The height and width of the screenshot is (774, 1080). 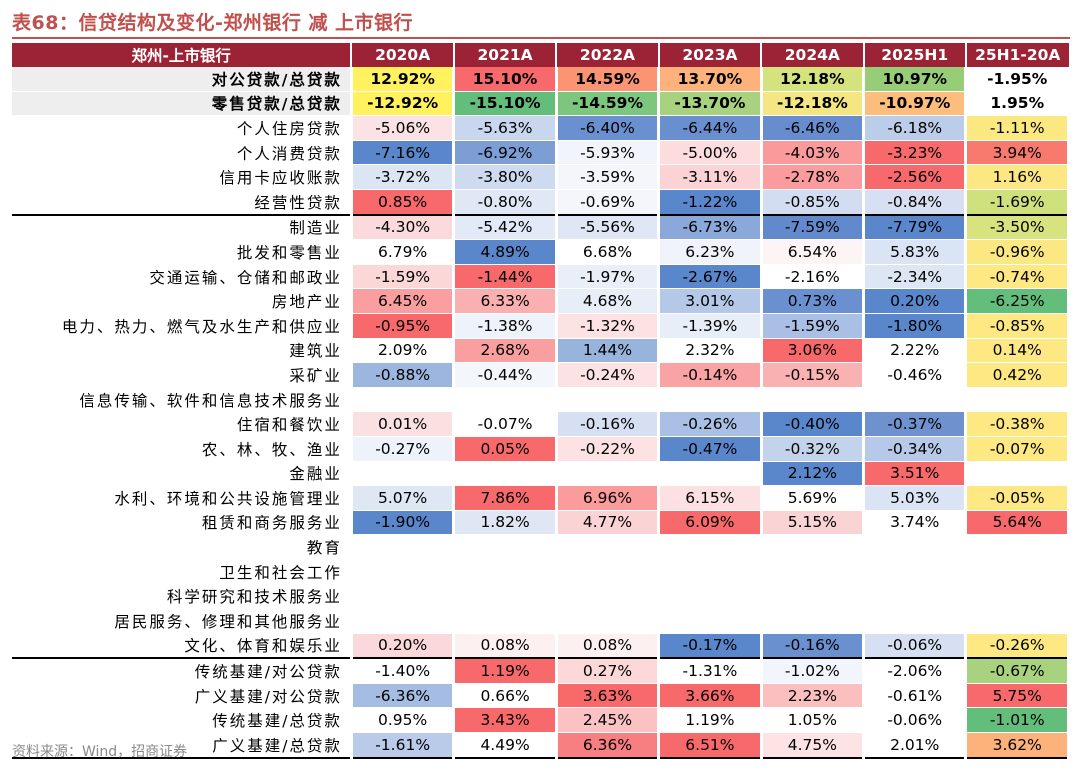 What do you see at coordinates (710, 745) in the screenshot?
I see `value-cell: 6.51%` at bounding box center [710, 745].